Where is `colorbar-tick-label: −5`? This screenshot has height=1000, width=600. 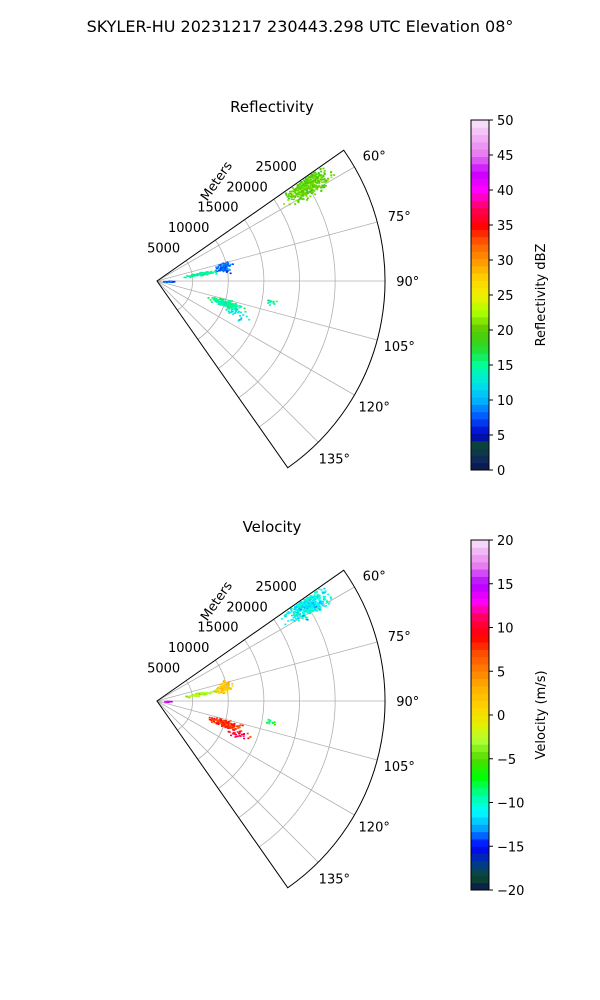 colorbar-tick-label: −5 is located at coordinates (506, 760).